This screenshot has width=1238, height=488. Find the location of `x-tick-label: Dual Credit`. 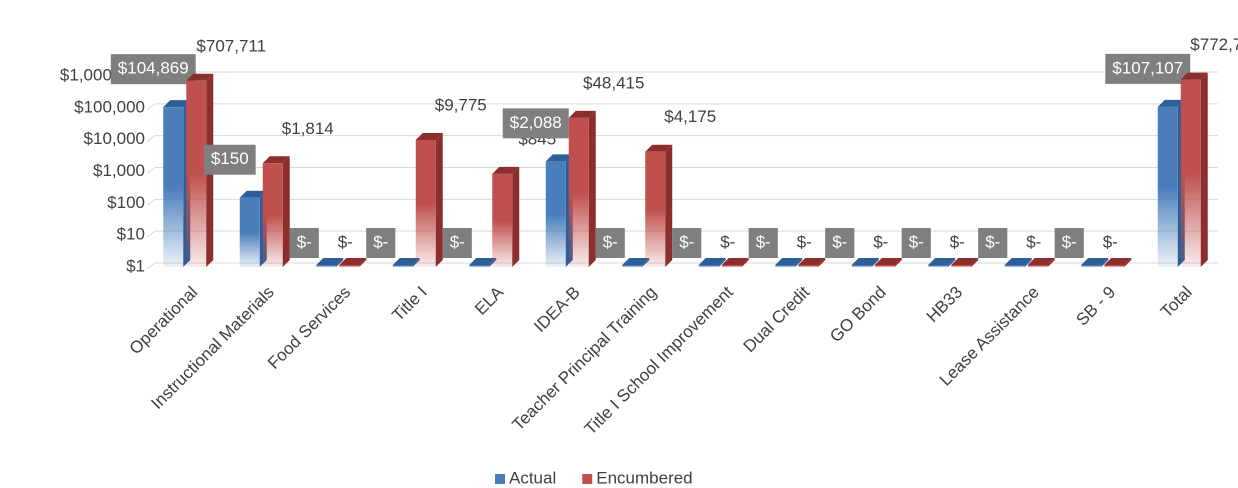

x-tick-label: Dual Credit is located at coordinates (777, 319).